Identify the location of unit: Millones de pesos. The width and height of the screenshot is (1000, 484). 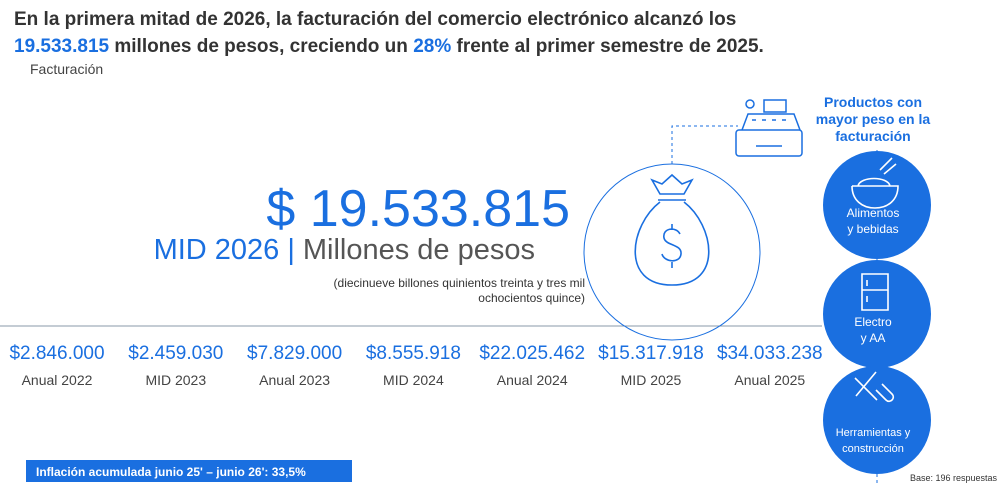
(419, 250).